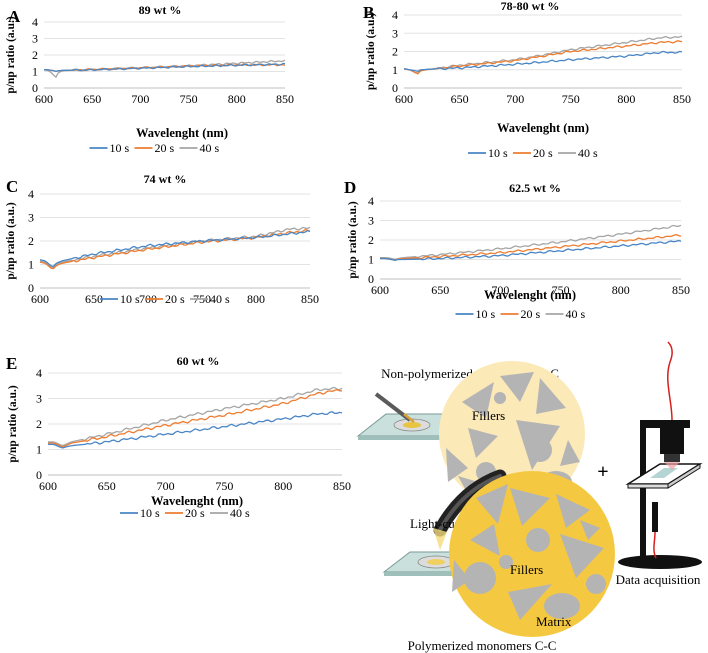 This screenshot has width=708, height=653. What do you see at coordinates (160, 10) in the screenshot?
I see `chart-title: 89 wt %` at bounding box center [160, 10].